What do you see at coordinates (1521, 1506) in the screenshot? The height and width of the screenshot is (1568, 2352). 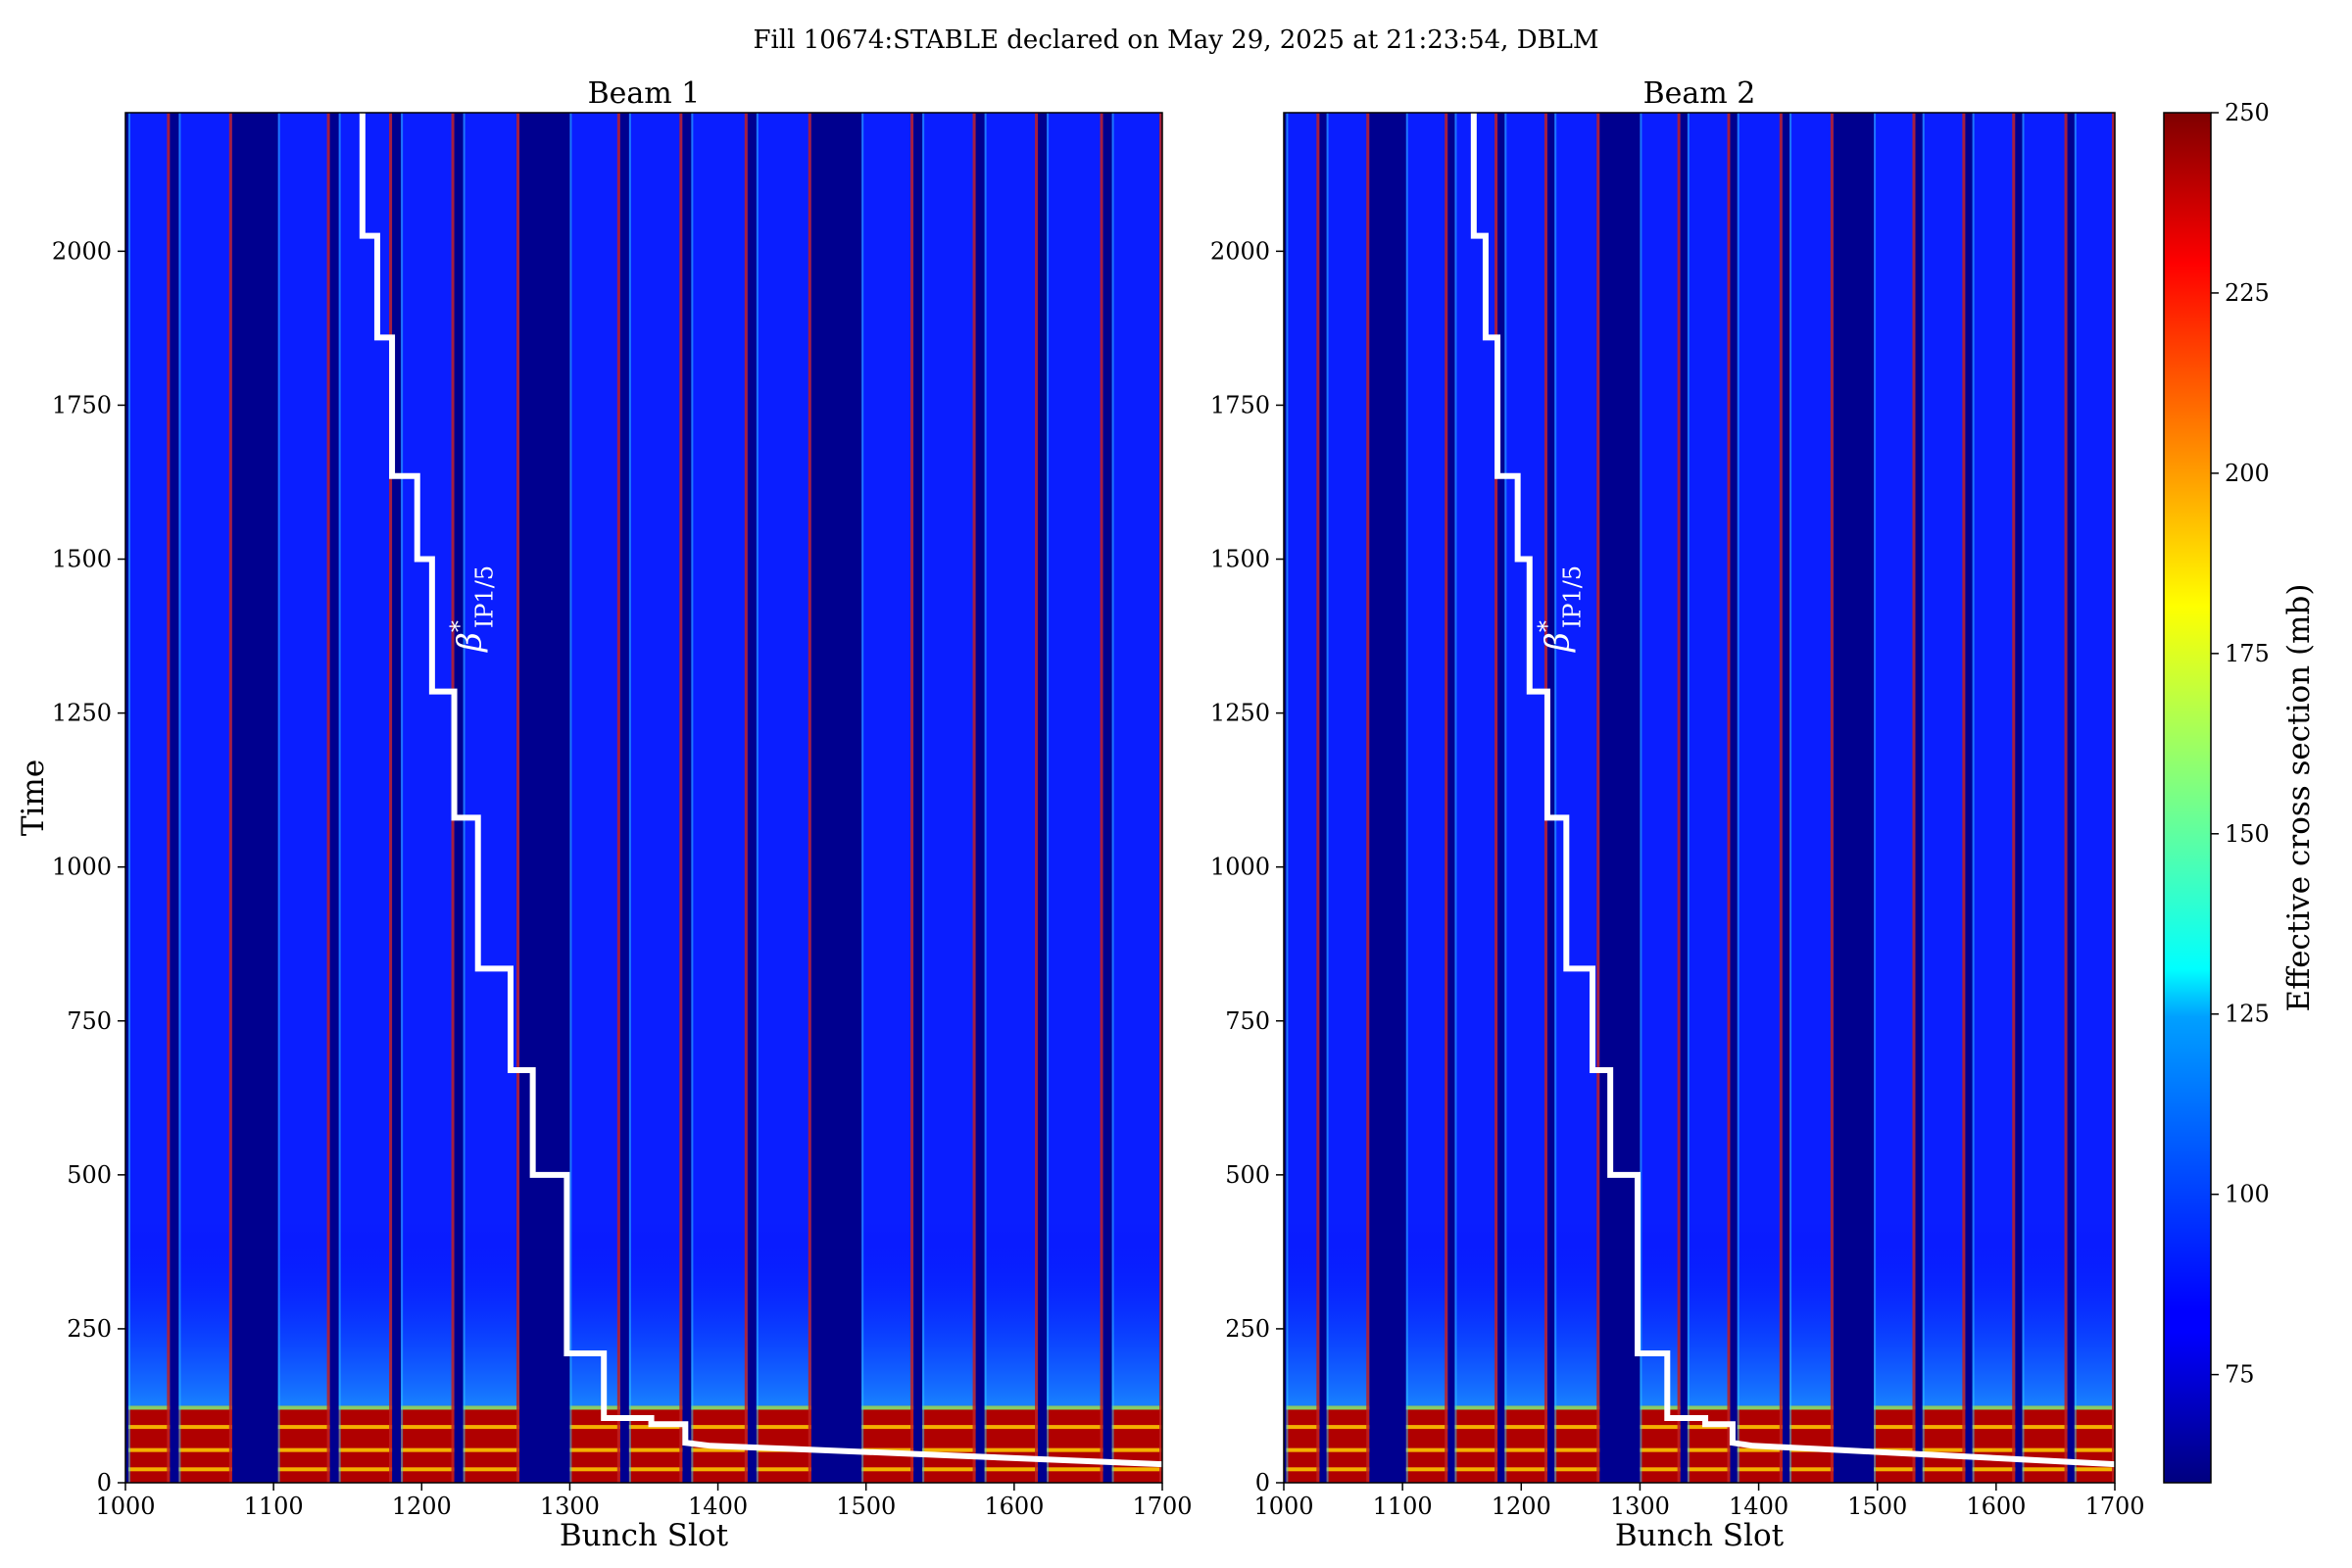 I see `x-tick-label: 1200` at bounding box center [1521, 1506].